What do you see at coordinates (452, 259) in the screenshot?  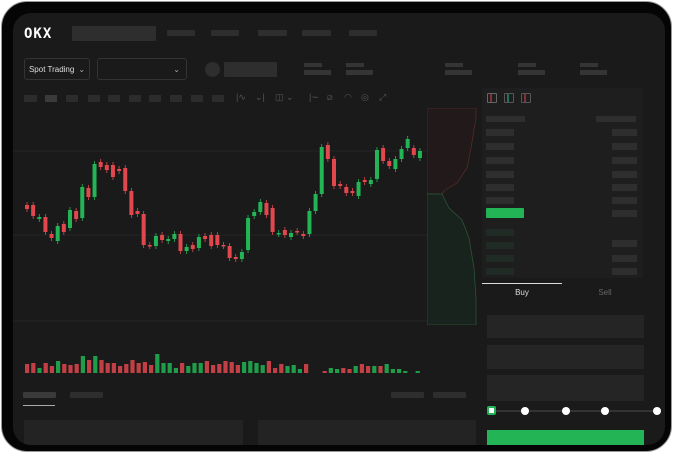 I see `bid-depth-area` at bounding box center [452, 259].